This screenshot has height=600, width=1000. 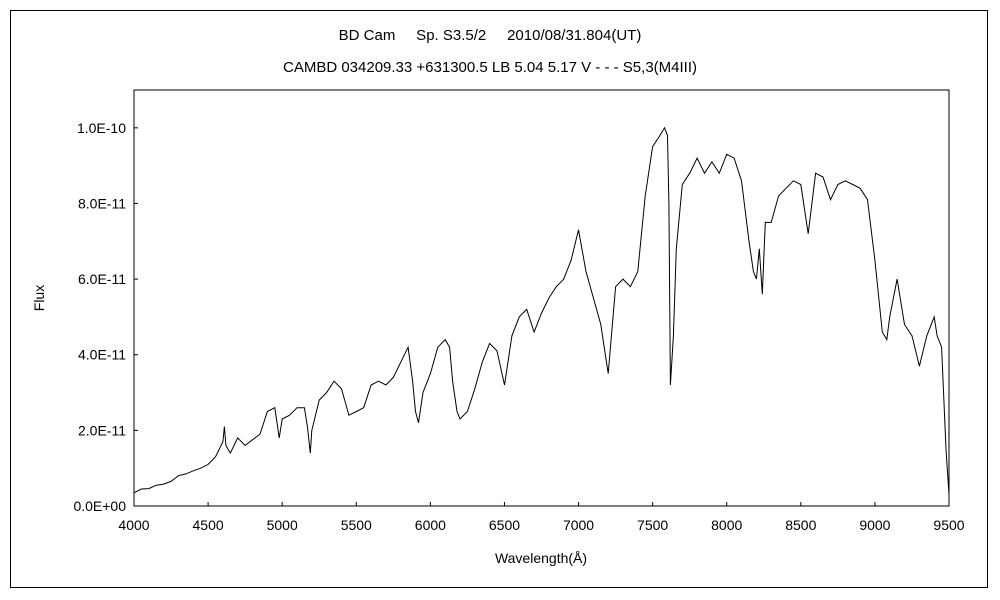 I want to click on y-tick-label: 4.0E-11, so click(x=102, y=355).